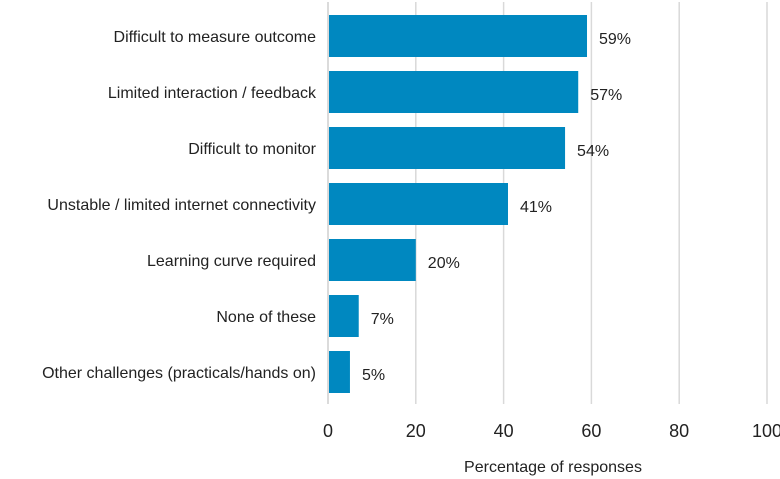 This screenshot has height=479, width=780. I want to click on x-tick-label: 80, so click(679, 431).